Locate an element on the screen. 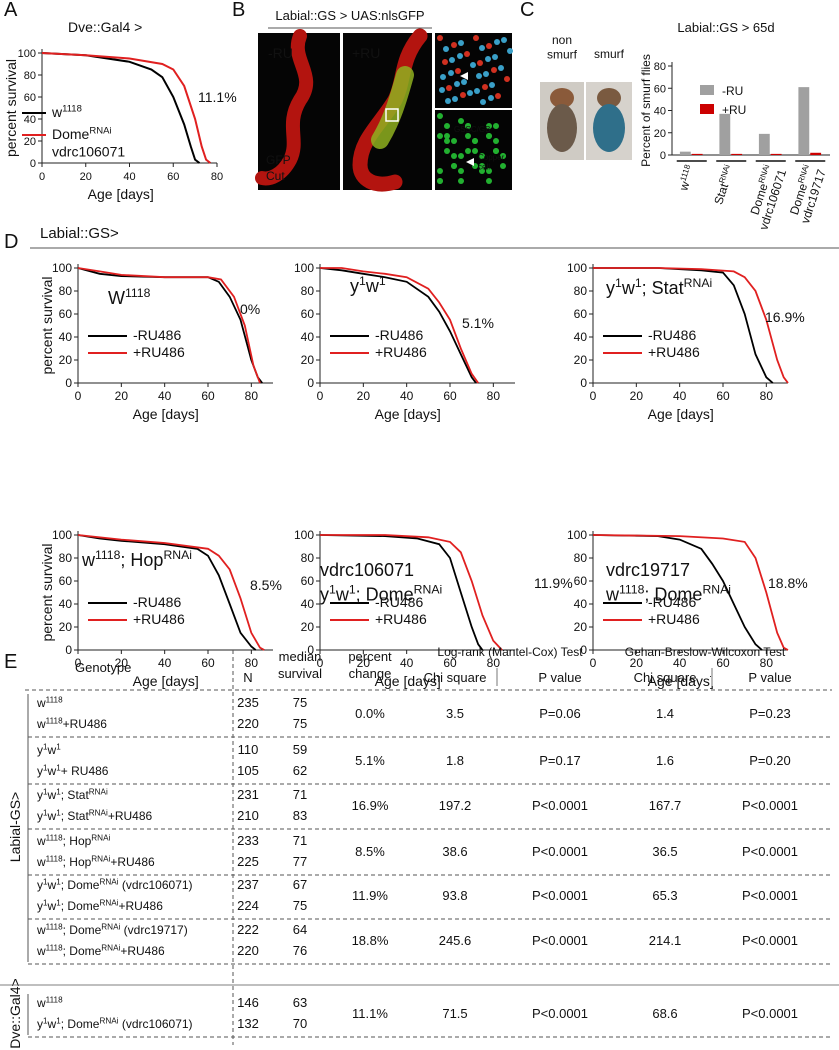 The height and width of the screenshot is (1050, 839). chi-cell: 65.3 is located at coordinates (664, 895).